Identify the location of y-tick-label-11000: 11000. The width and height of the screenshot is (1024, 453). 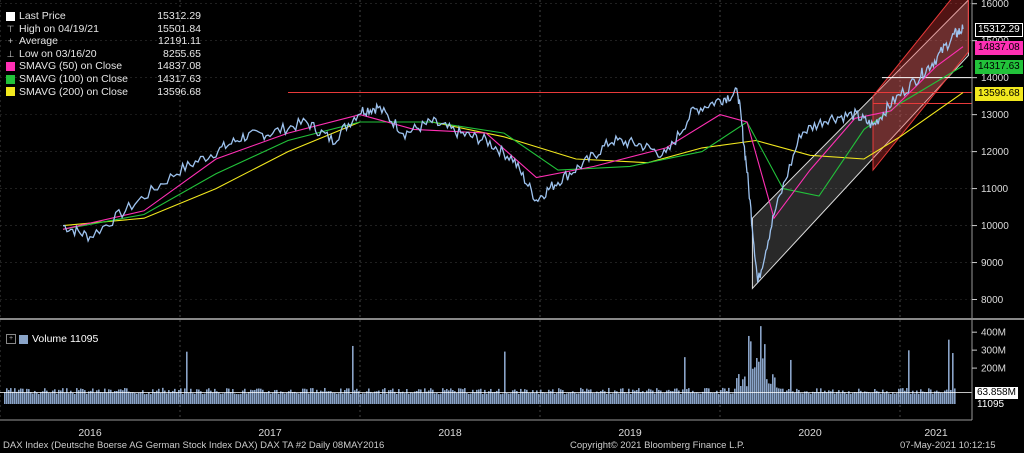
(995, 189).